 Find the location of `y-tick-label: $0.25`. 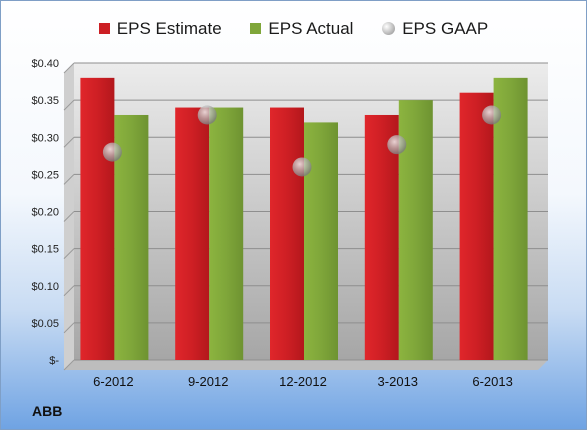

y-tick-label: $0.25 is located at coordinates (45, 175).